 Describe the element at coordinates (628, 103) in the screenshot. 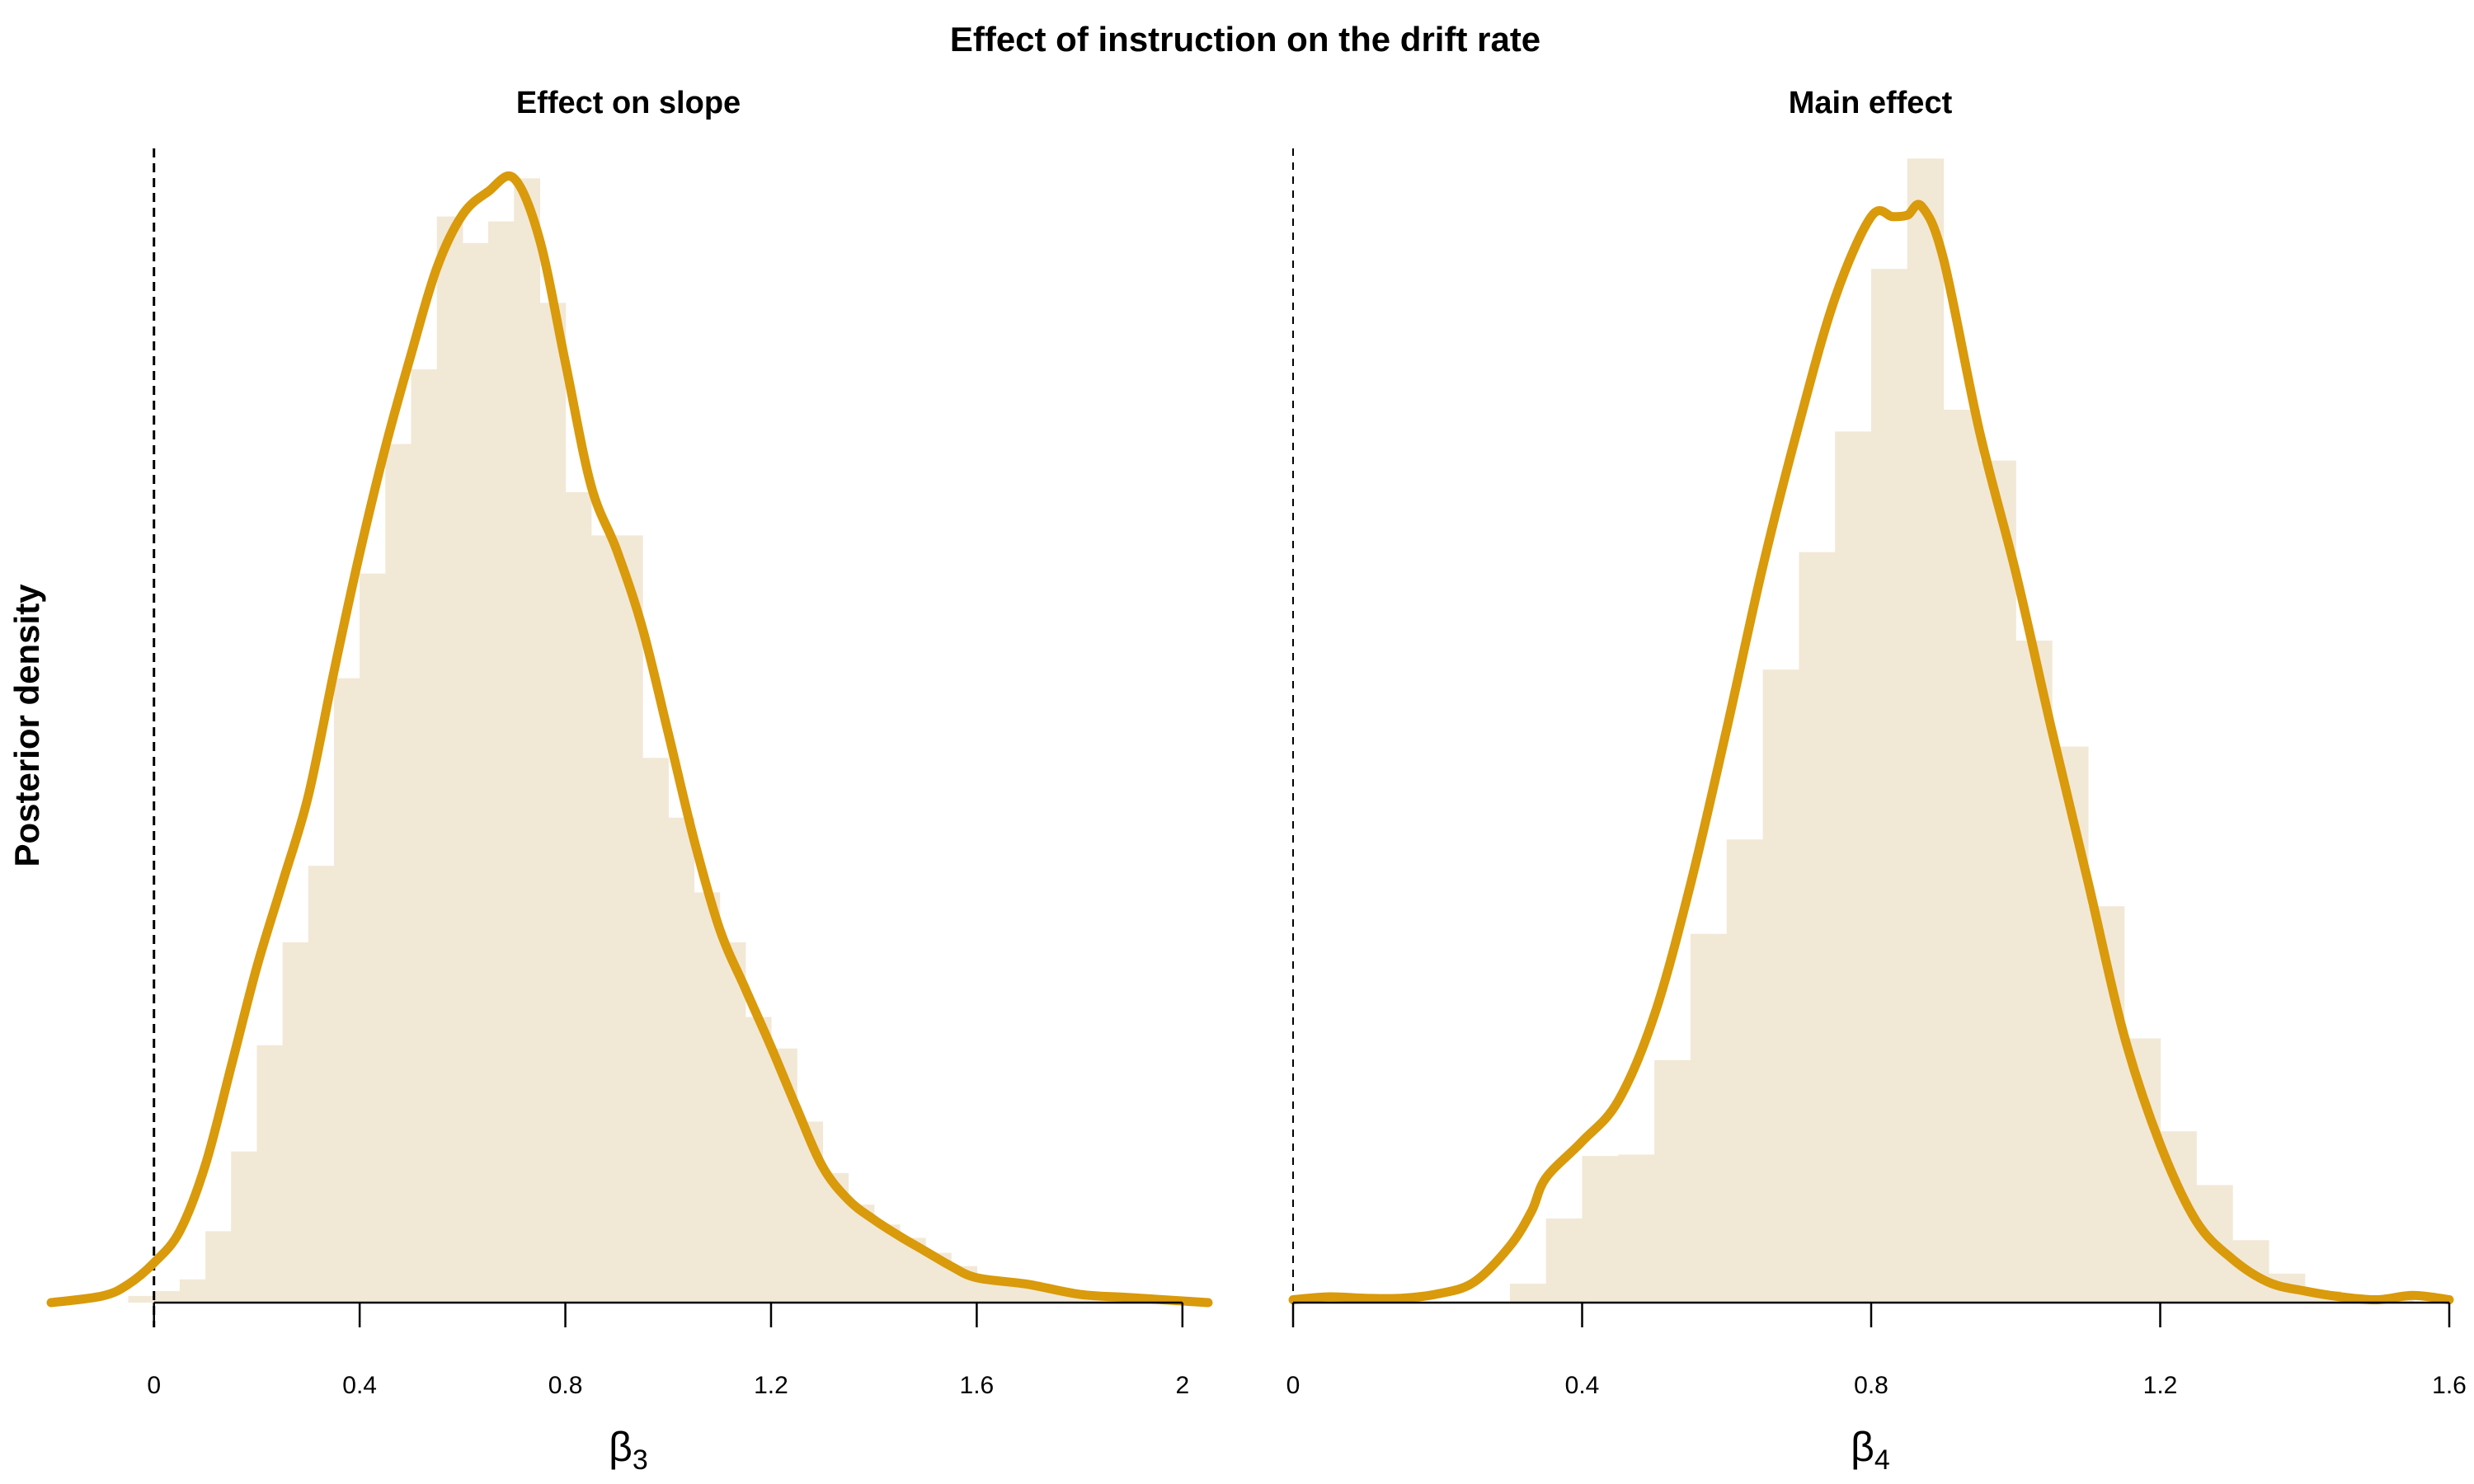

I see `panel-title-slope: Effect on slope` at that location.